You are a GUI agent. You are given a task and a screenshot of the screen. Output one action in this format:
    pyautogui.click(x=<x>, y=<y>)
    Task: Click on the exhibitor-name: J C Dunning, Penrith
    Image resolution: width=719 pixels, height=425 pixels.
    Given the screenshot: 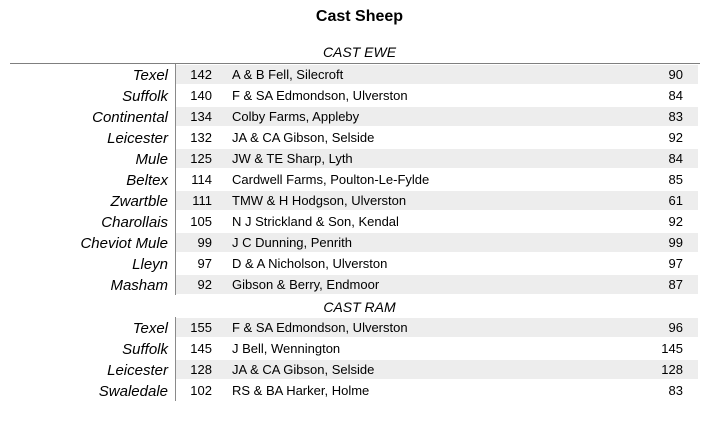 What is the action you would take?
    pyautogui.click(x=292, y=242)
    